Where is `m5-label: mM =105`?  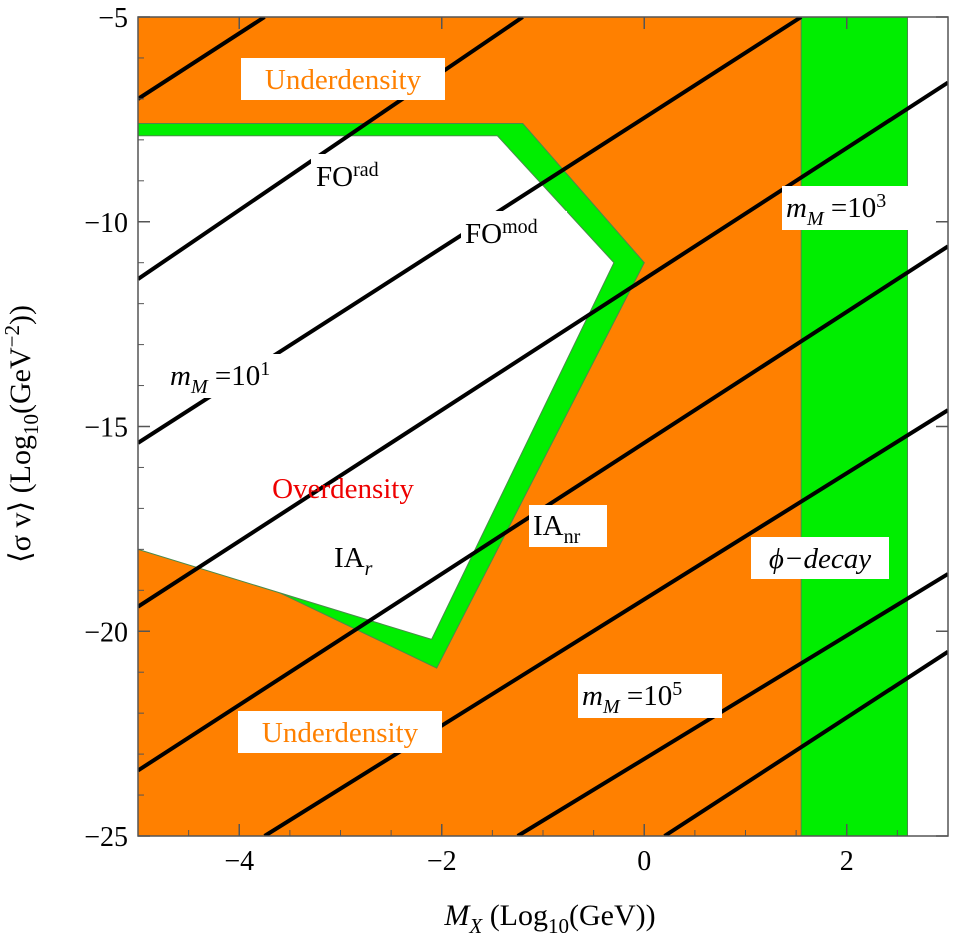
m5-label: mM =105 is located at coordinates (650, 696).